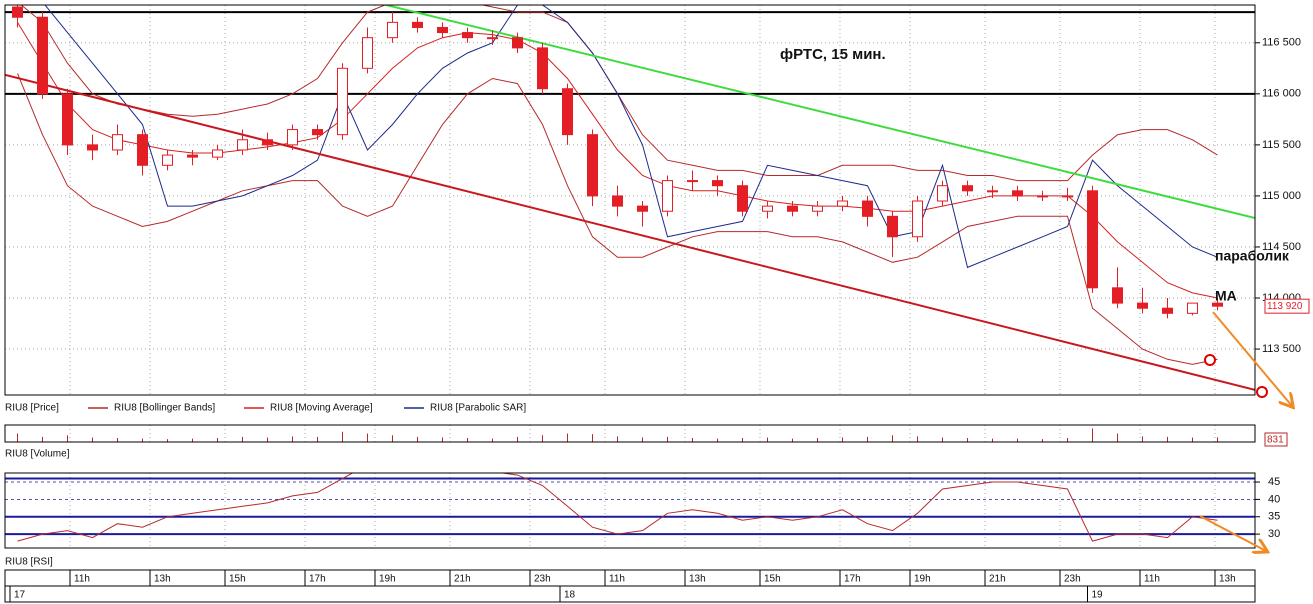  I want to click on rsi-panel-frame, so click(630, 510).